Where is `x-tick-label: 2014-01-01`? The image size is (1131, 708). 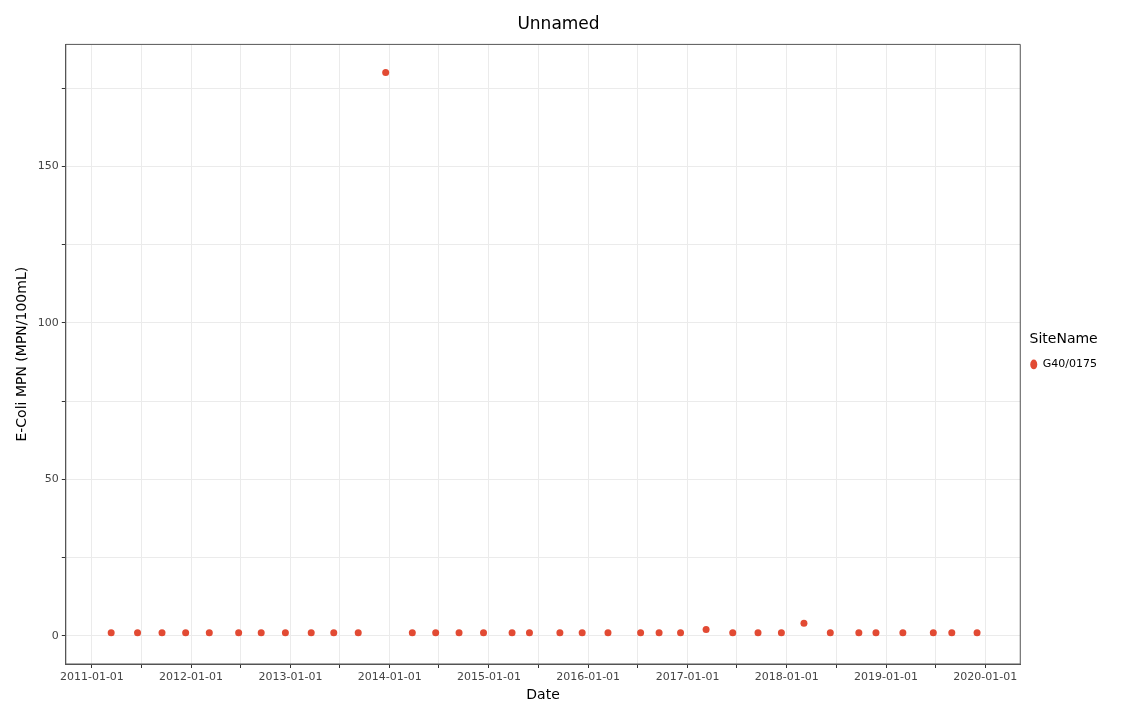
x-tick-label: 2014-01-01 is located at coordinates (389, 677).